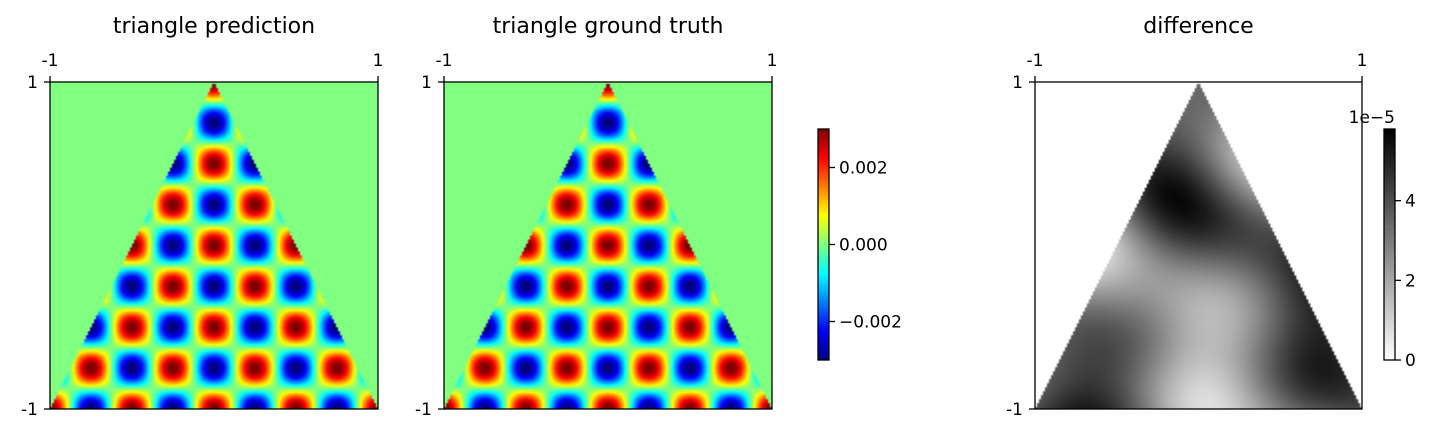  What do you see at coordinates (863, 246) in the screenshot?
I see `colorbar-tick-label: 0.000` at bounding box center [863, 246].